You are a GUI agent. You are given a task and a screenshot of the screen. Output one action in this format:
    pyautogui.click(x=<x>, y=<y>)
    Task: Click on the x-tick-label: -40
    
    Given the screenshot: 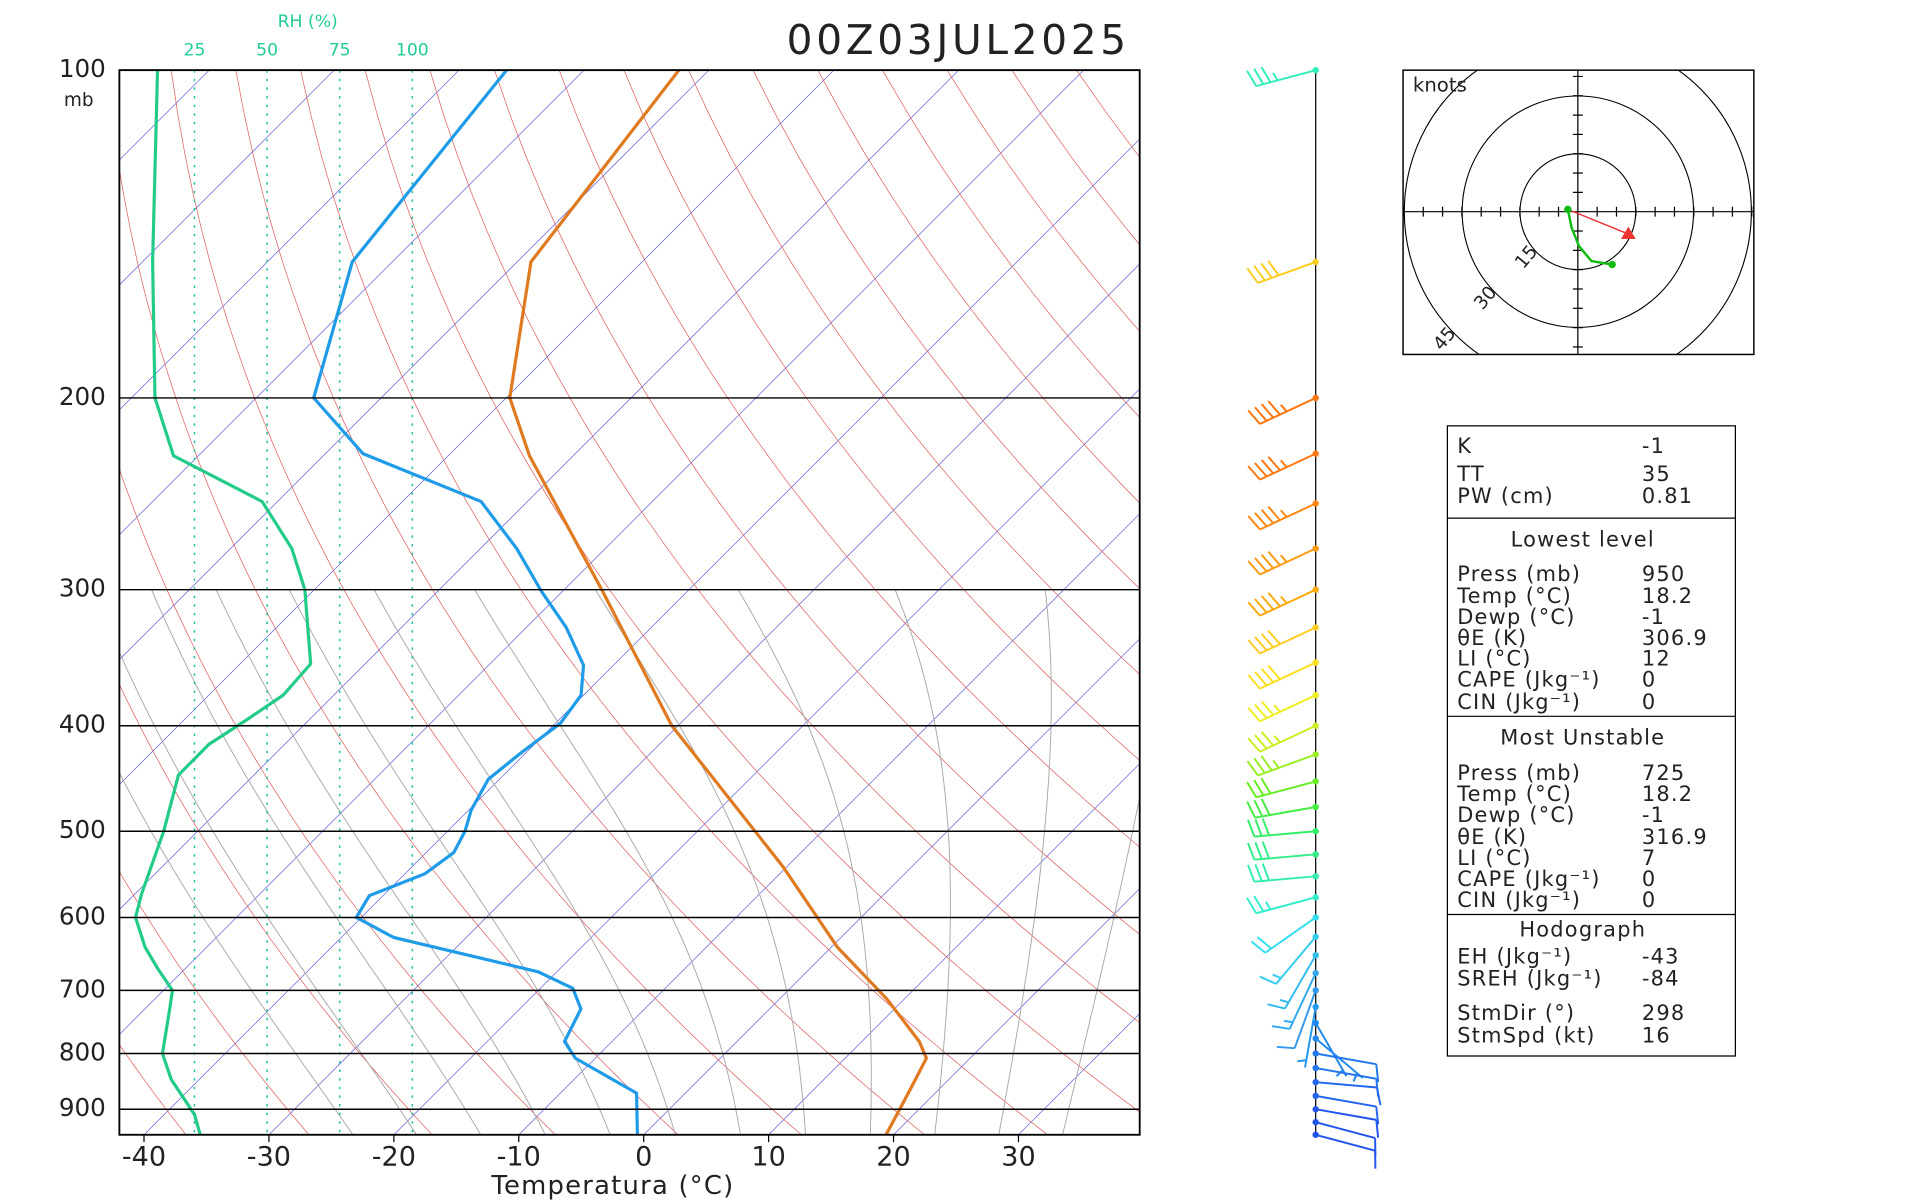 What is the action you would take?
    pyautogui.click(x=144, y=1157)
    